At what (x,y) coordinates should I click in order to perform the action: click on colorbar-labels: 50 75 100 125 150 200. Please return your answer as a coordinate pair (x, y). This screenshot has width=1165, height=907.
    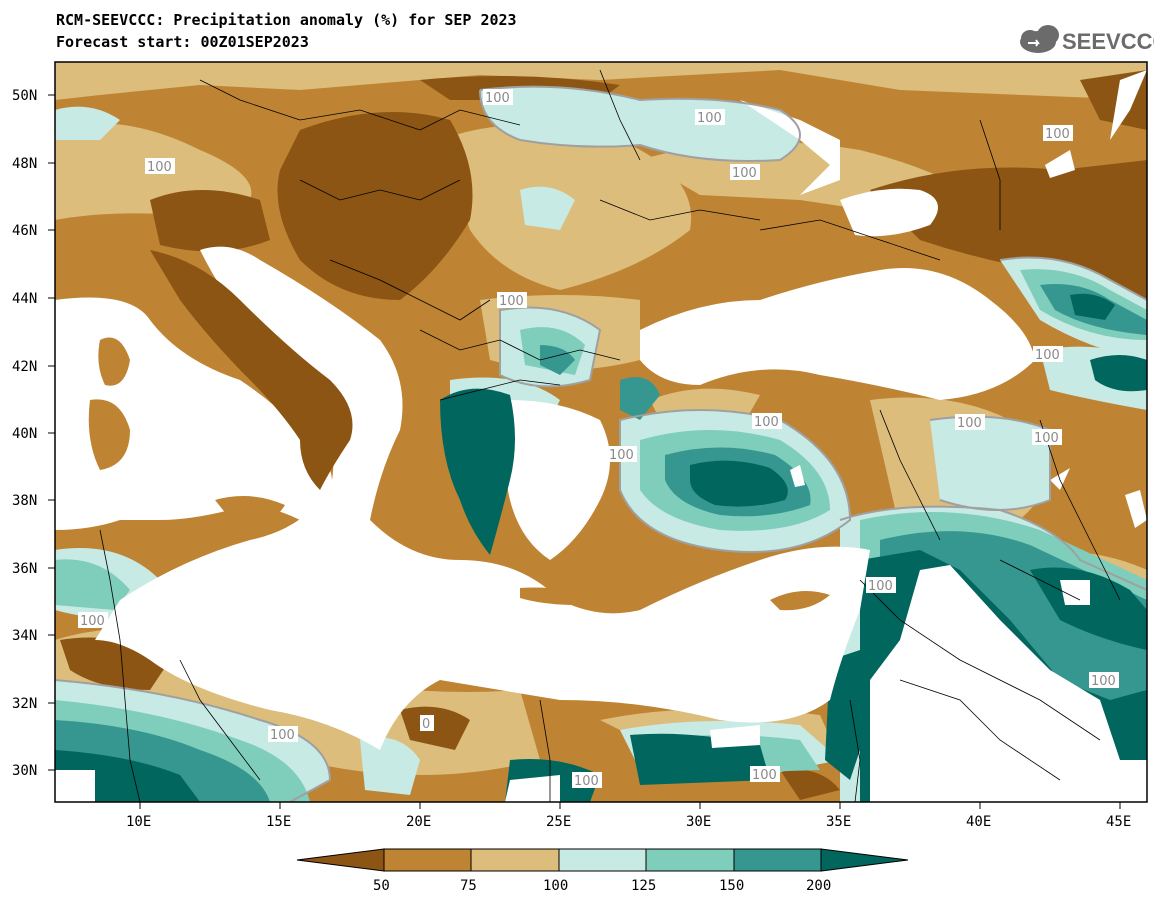
    Looking at the image, I should click on (602, 886).